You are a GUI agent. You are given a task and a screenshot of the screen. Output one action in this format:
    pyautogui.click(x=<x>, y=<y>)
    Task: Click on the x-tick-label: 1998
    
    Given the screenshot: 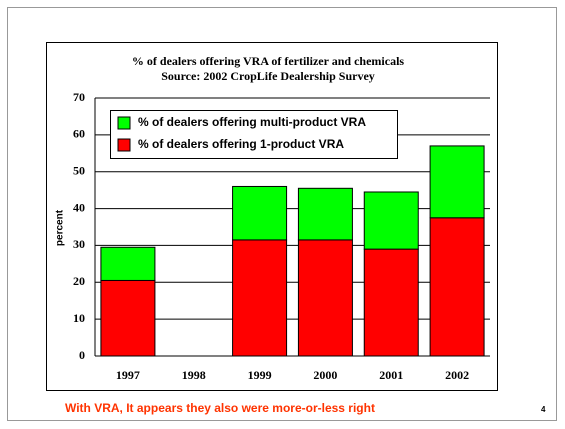 What is the action you would take?
    pyautogui.click(x=194, y=375)
    